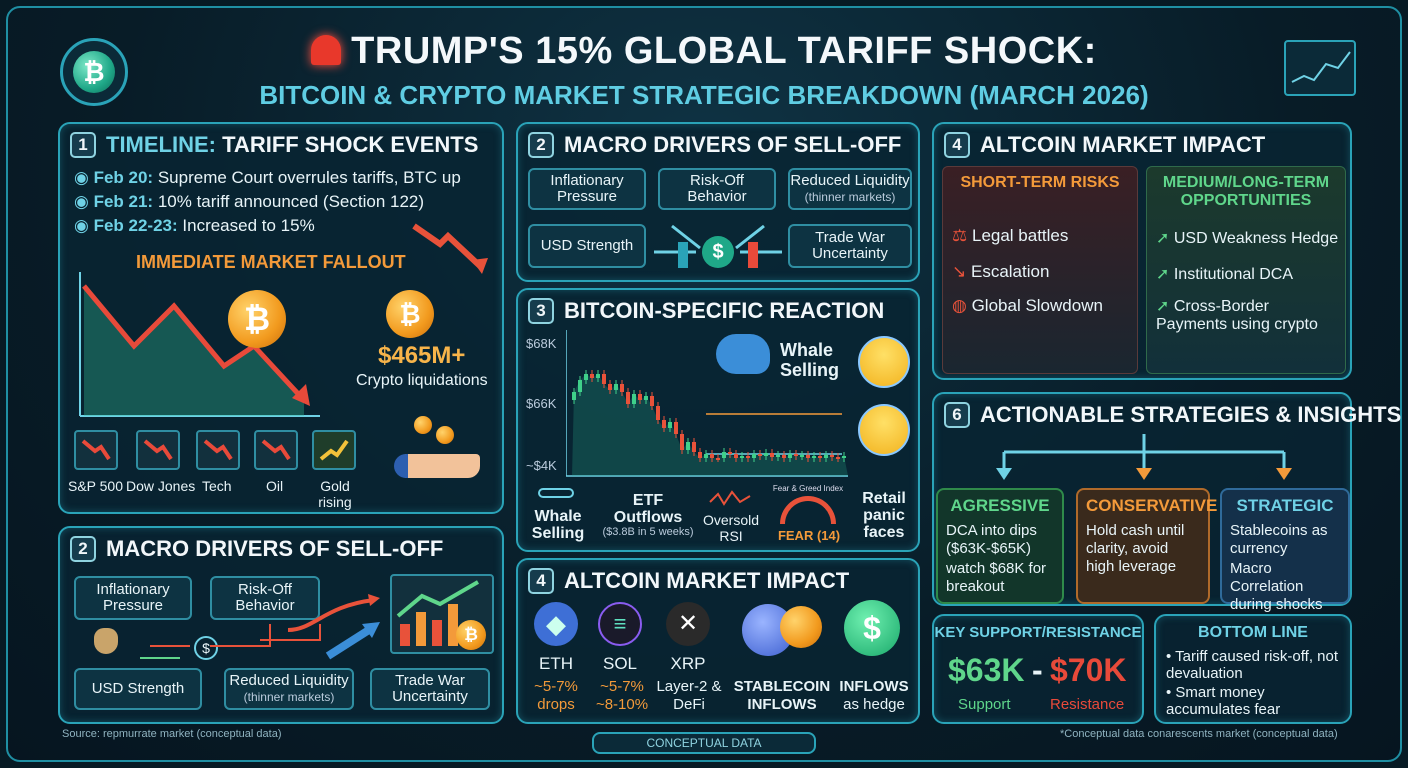  I want to click on section-number: 1, so click(83, 145).